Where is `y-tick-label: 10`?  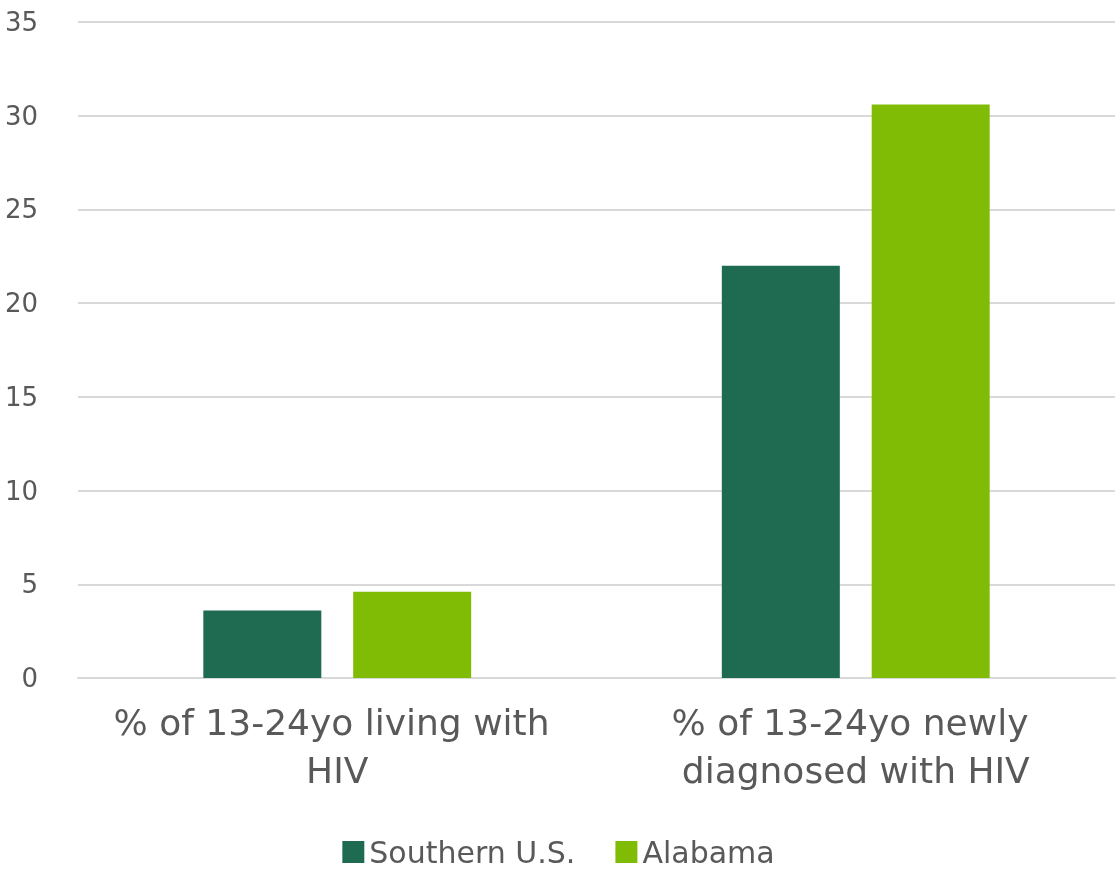 y-tick-label: 10 is located at coordinates (21, 490).